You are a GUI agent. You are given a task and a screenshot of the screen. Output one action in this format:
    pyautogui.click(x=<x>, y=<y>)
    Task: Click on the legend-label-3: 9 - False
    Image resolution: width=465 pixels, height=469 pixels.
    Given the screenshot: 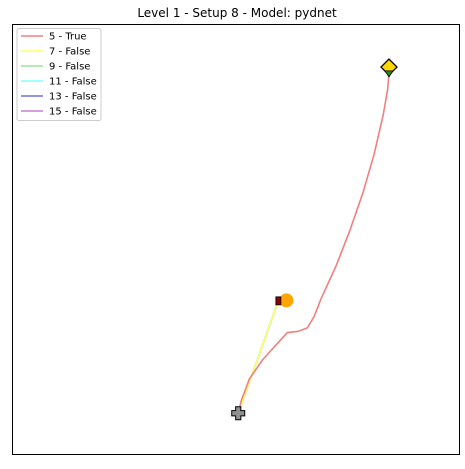 What is the action you would take?
    pyautogui.click(x=69, y=67)
    